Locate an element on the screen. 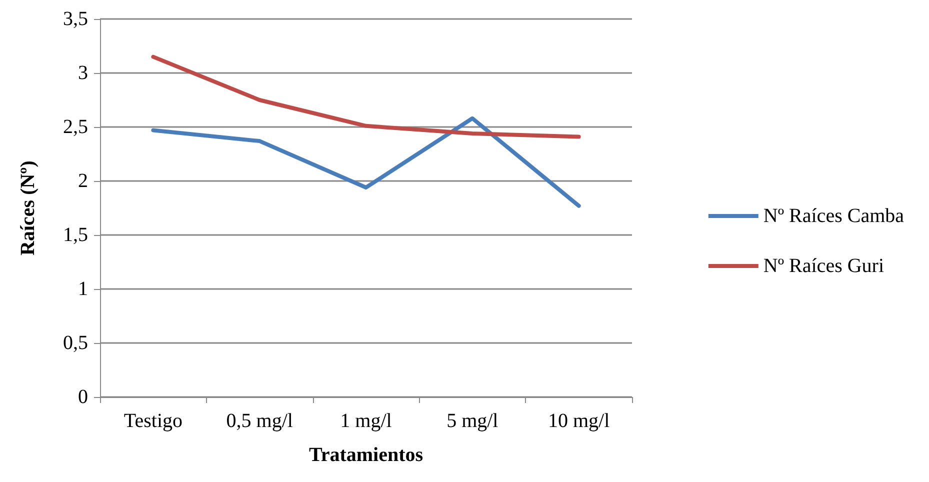 This screenshot has width=929, height=482. y-tick-label: 2 is located at coordinates (83, 181).